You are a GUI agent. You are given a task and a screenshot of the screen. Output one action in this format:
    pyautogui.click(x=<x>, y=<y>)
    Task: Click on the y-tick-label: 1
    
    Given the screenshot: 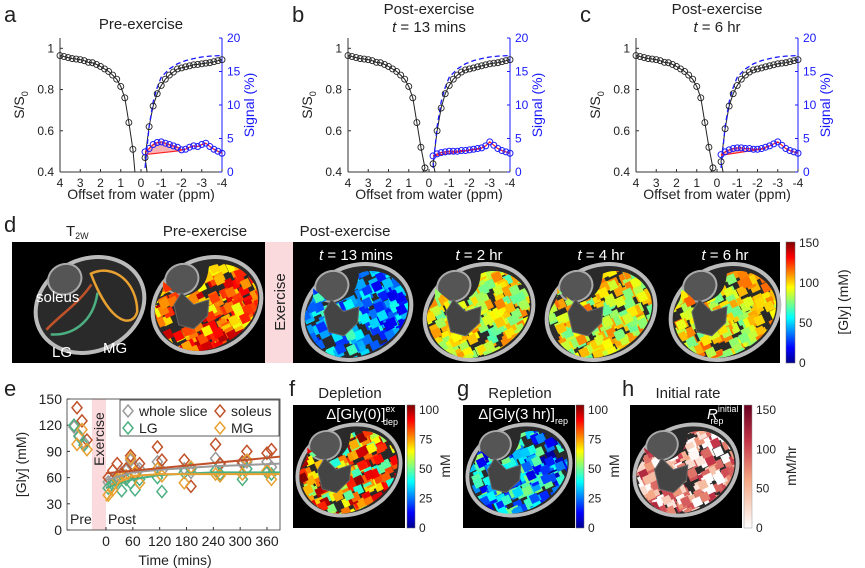 What is the action you would take?
    pyautogui.click(x=338, y=48)
    